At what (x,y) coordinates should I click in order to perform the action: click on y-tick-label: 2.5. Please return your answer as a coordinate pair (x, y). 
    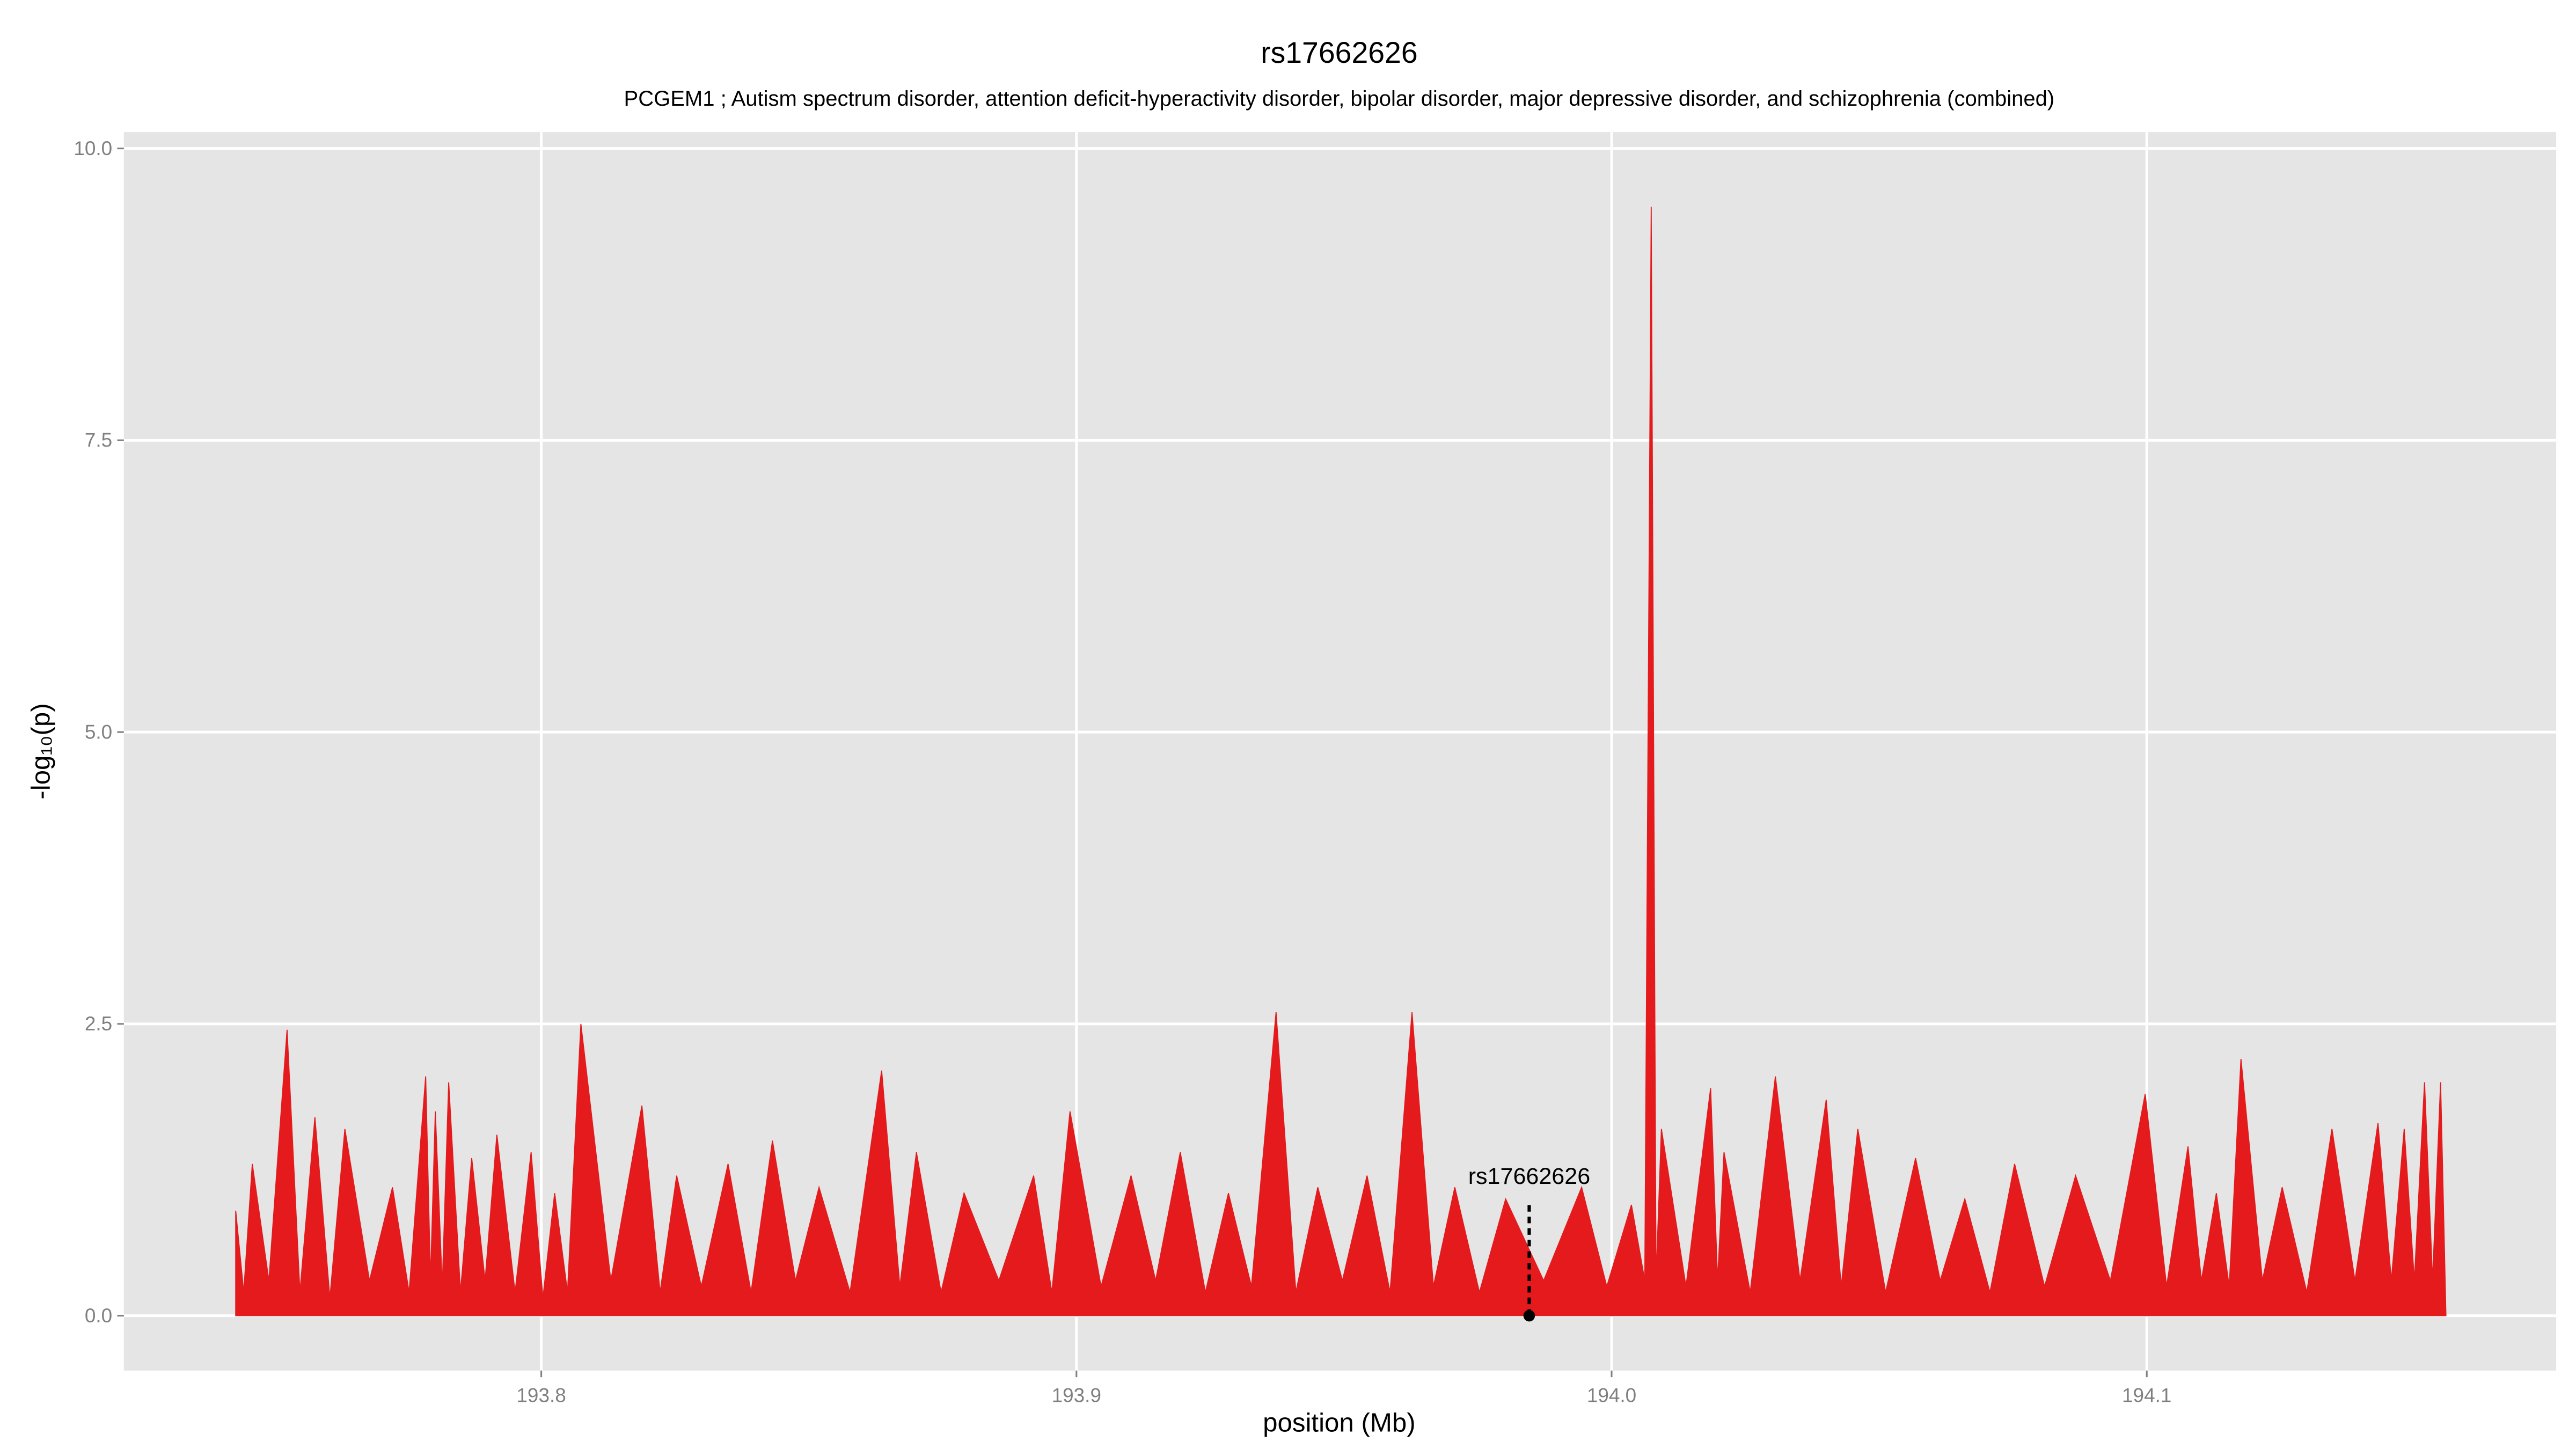
    Looking at the image, I should click on (98, 1024).